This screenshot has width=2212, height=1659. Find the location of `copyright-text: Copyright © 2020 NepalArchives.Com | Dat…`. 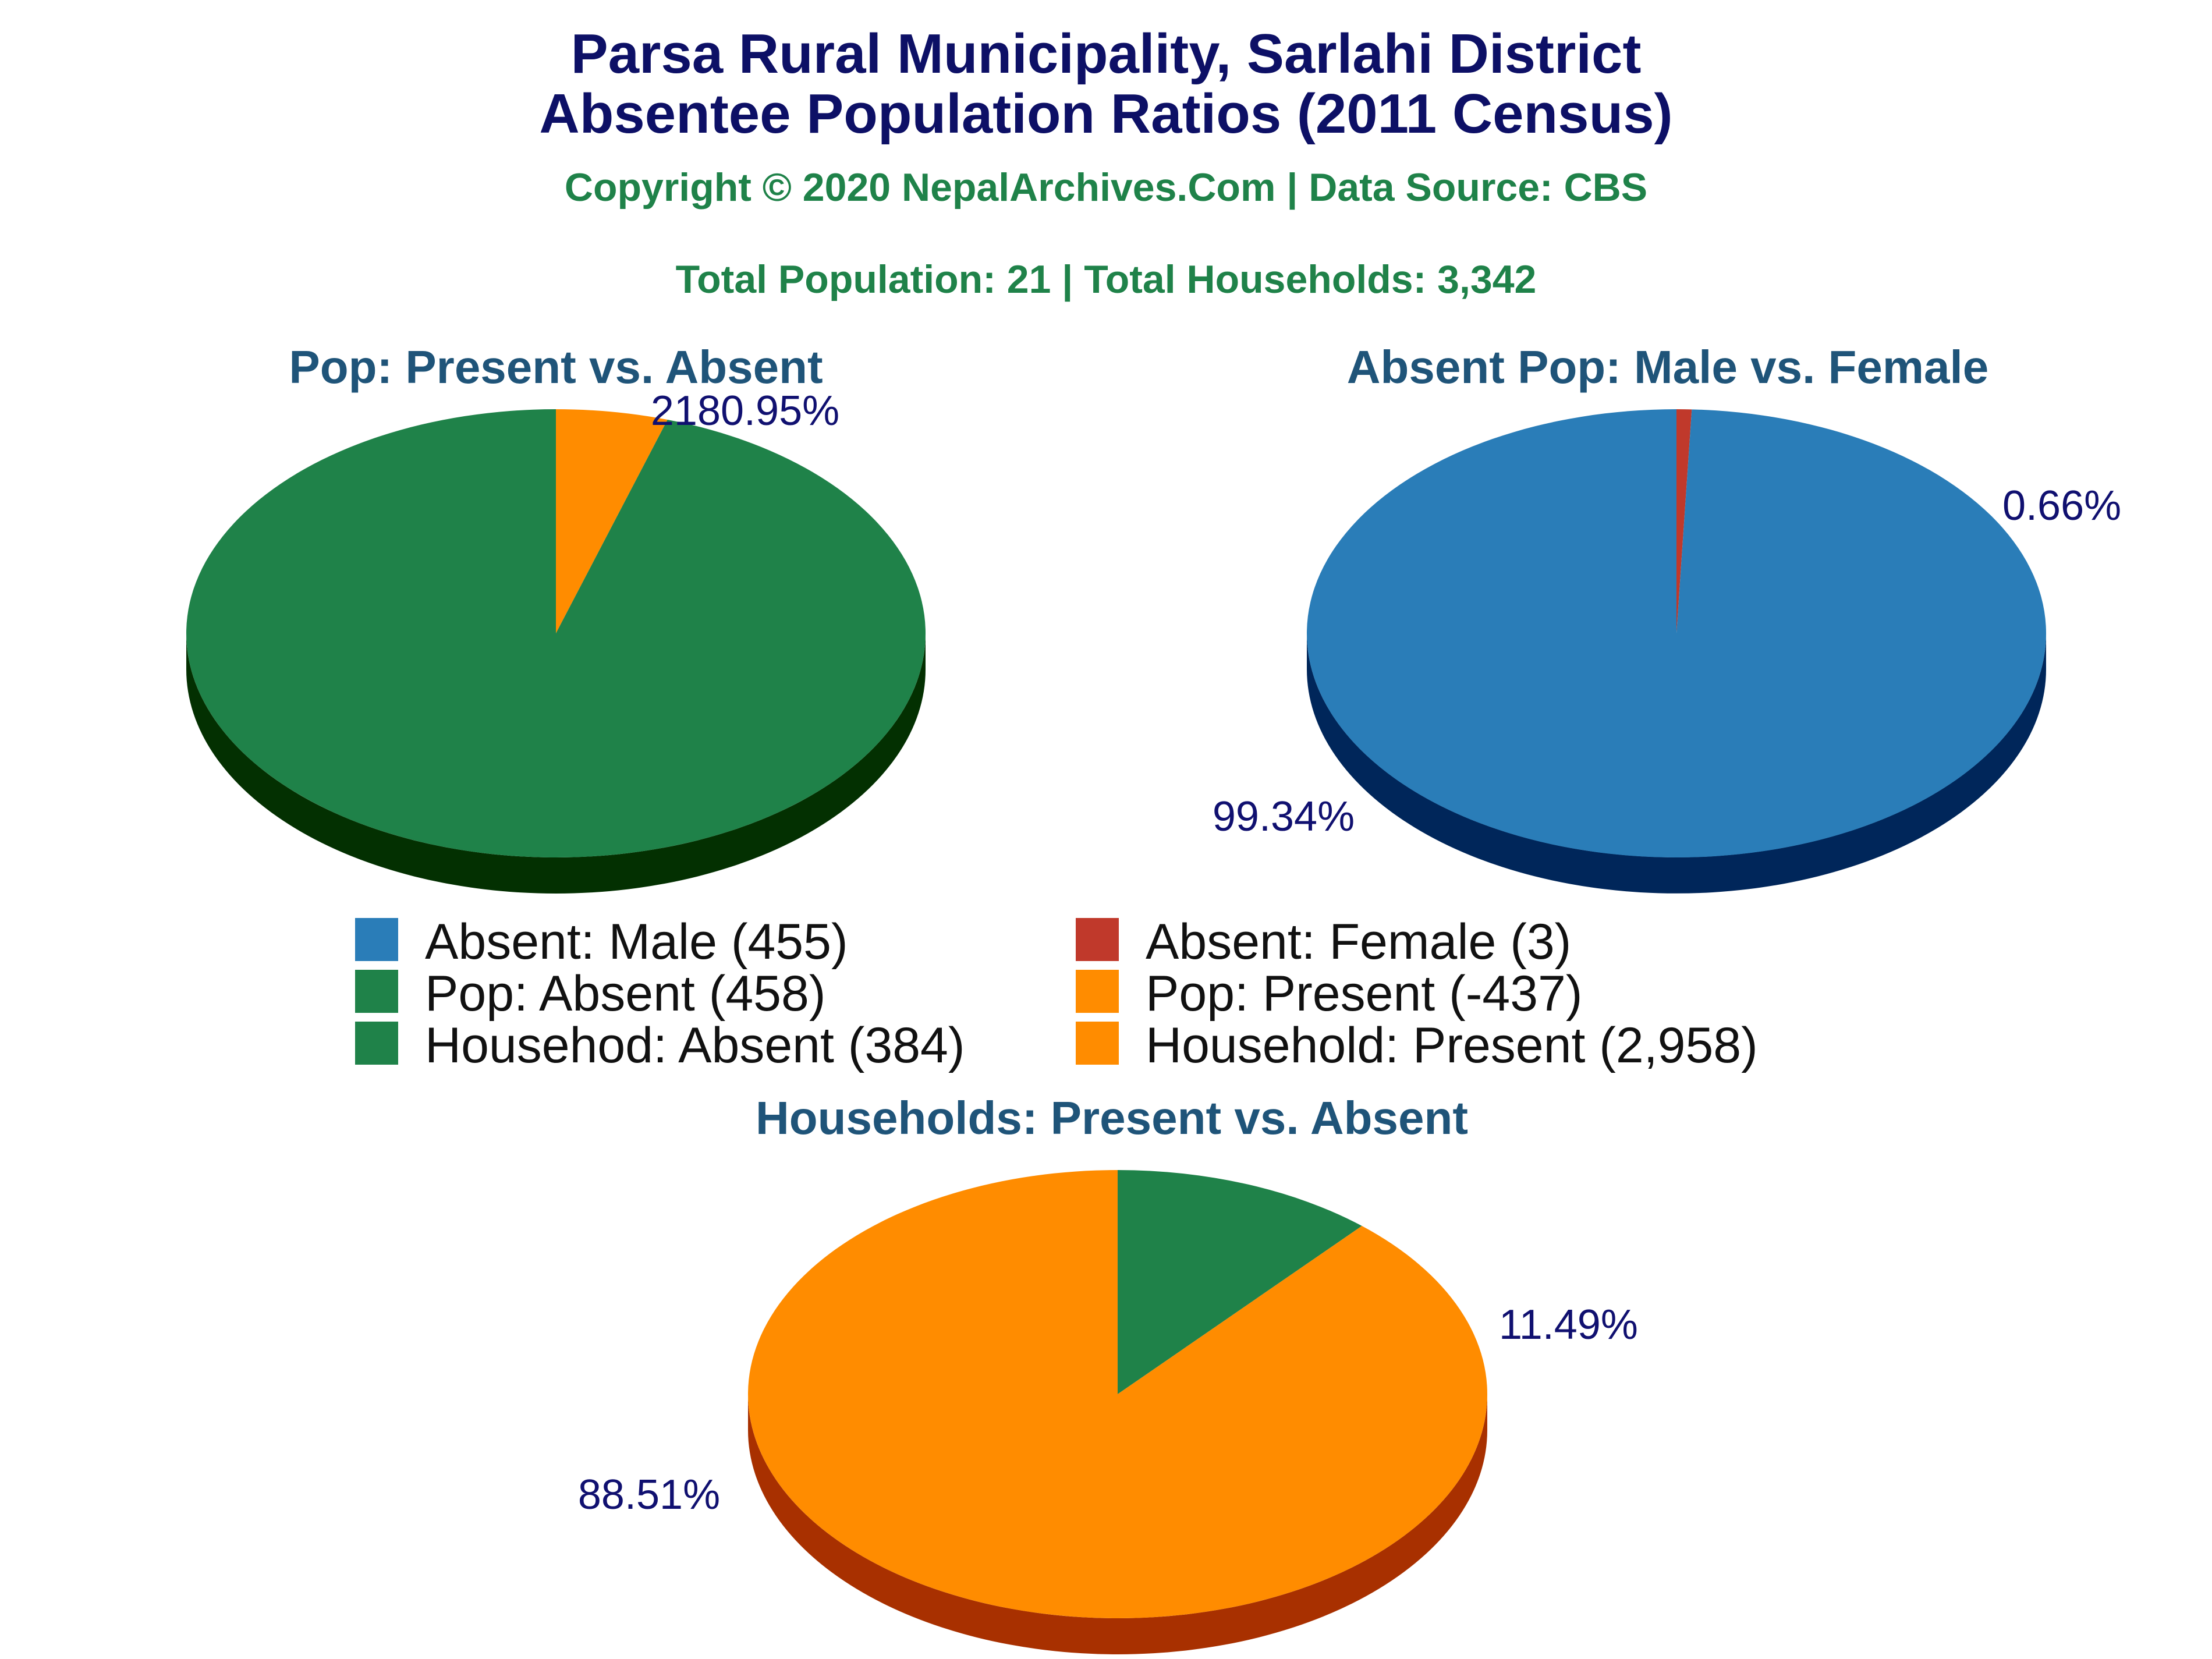

copyright-text: Copyright © 2020 NepalArchives.Com | Dat… is located at coordinates (1106, 187).